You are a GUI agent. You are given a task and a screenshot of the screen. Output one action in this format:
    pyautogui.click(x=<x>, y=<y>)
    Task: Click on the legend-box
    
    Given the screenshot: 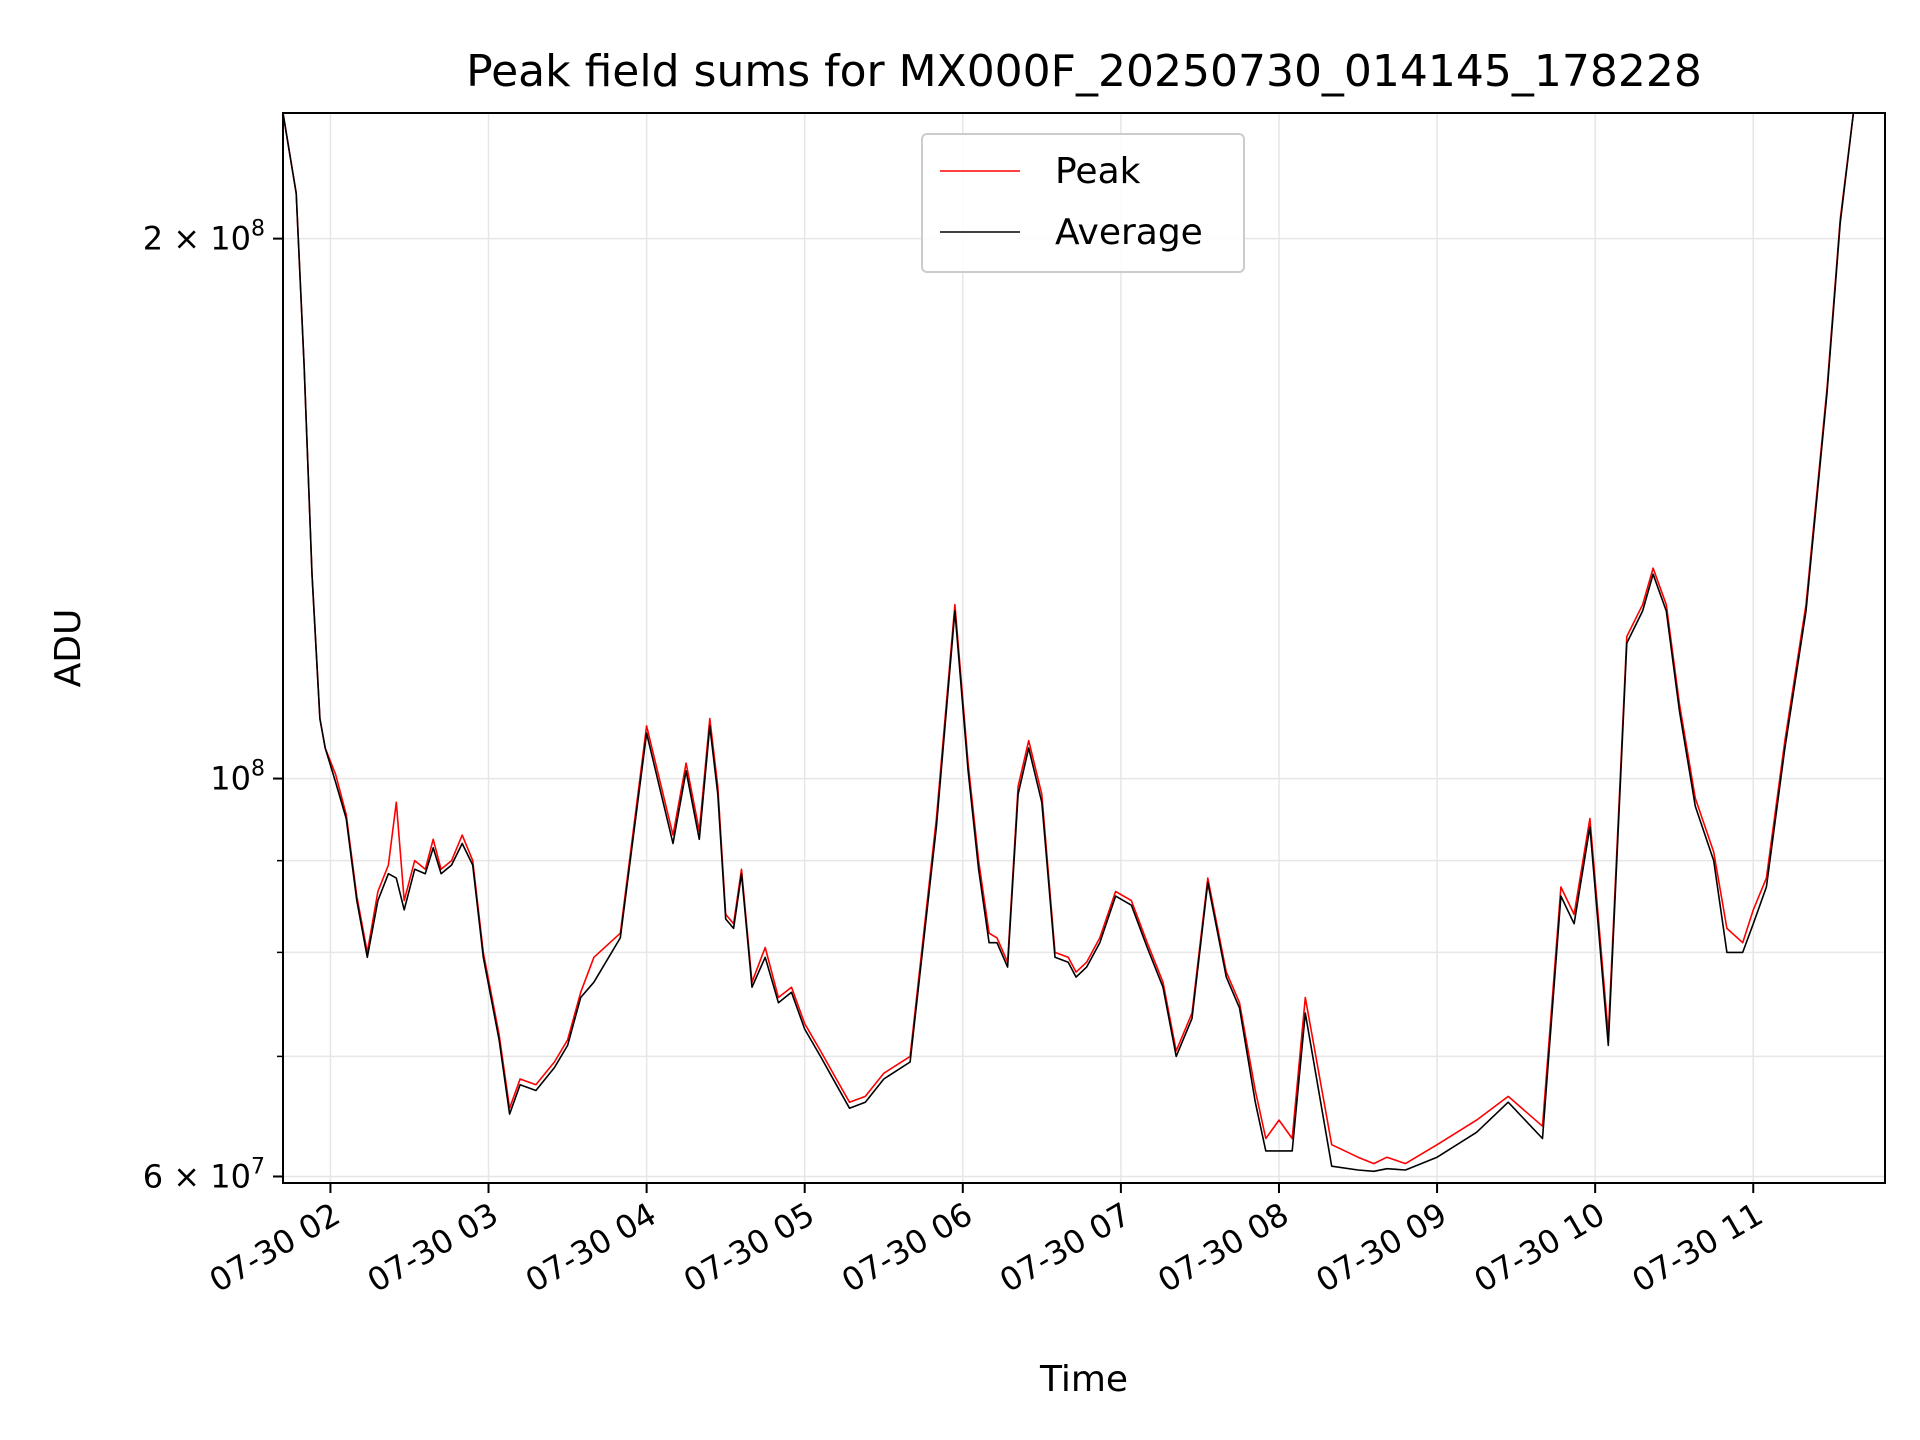 What is the action you would take?
    pyautogui.click(x=1083, y=203)
    